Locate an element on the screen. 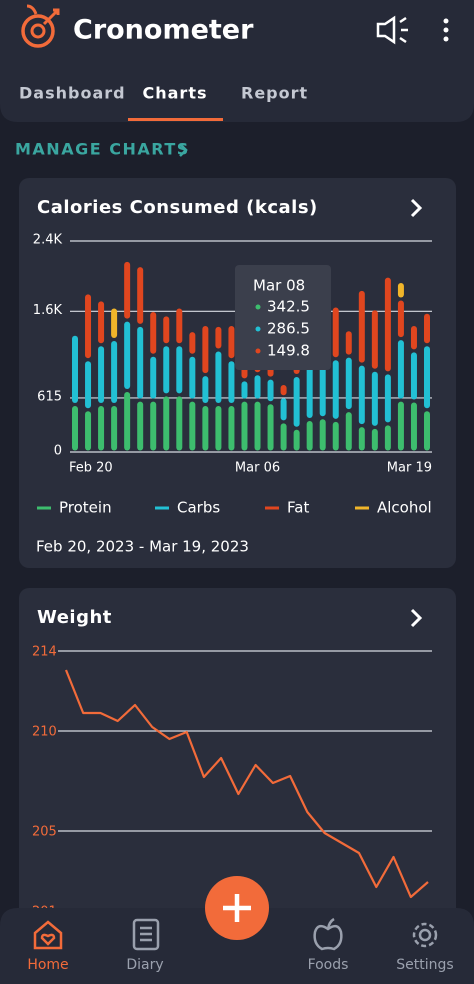 The width and height of the screenshot is (474, 984). legend-label: Fat is located at coordinates (298, 508).